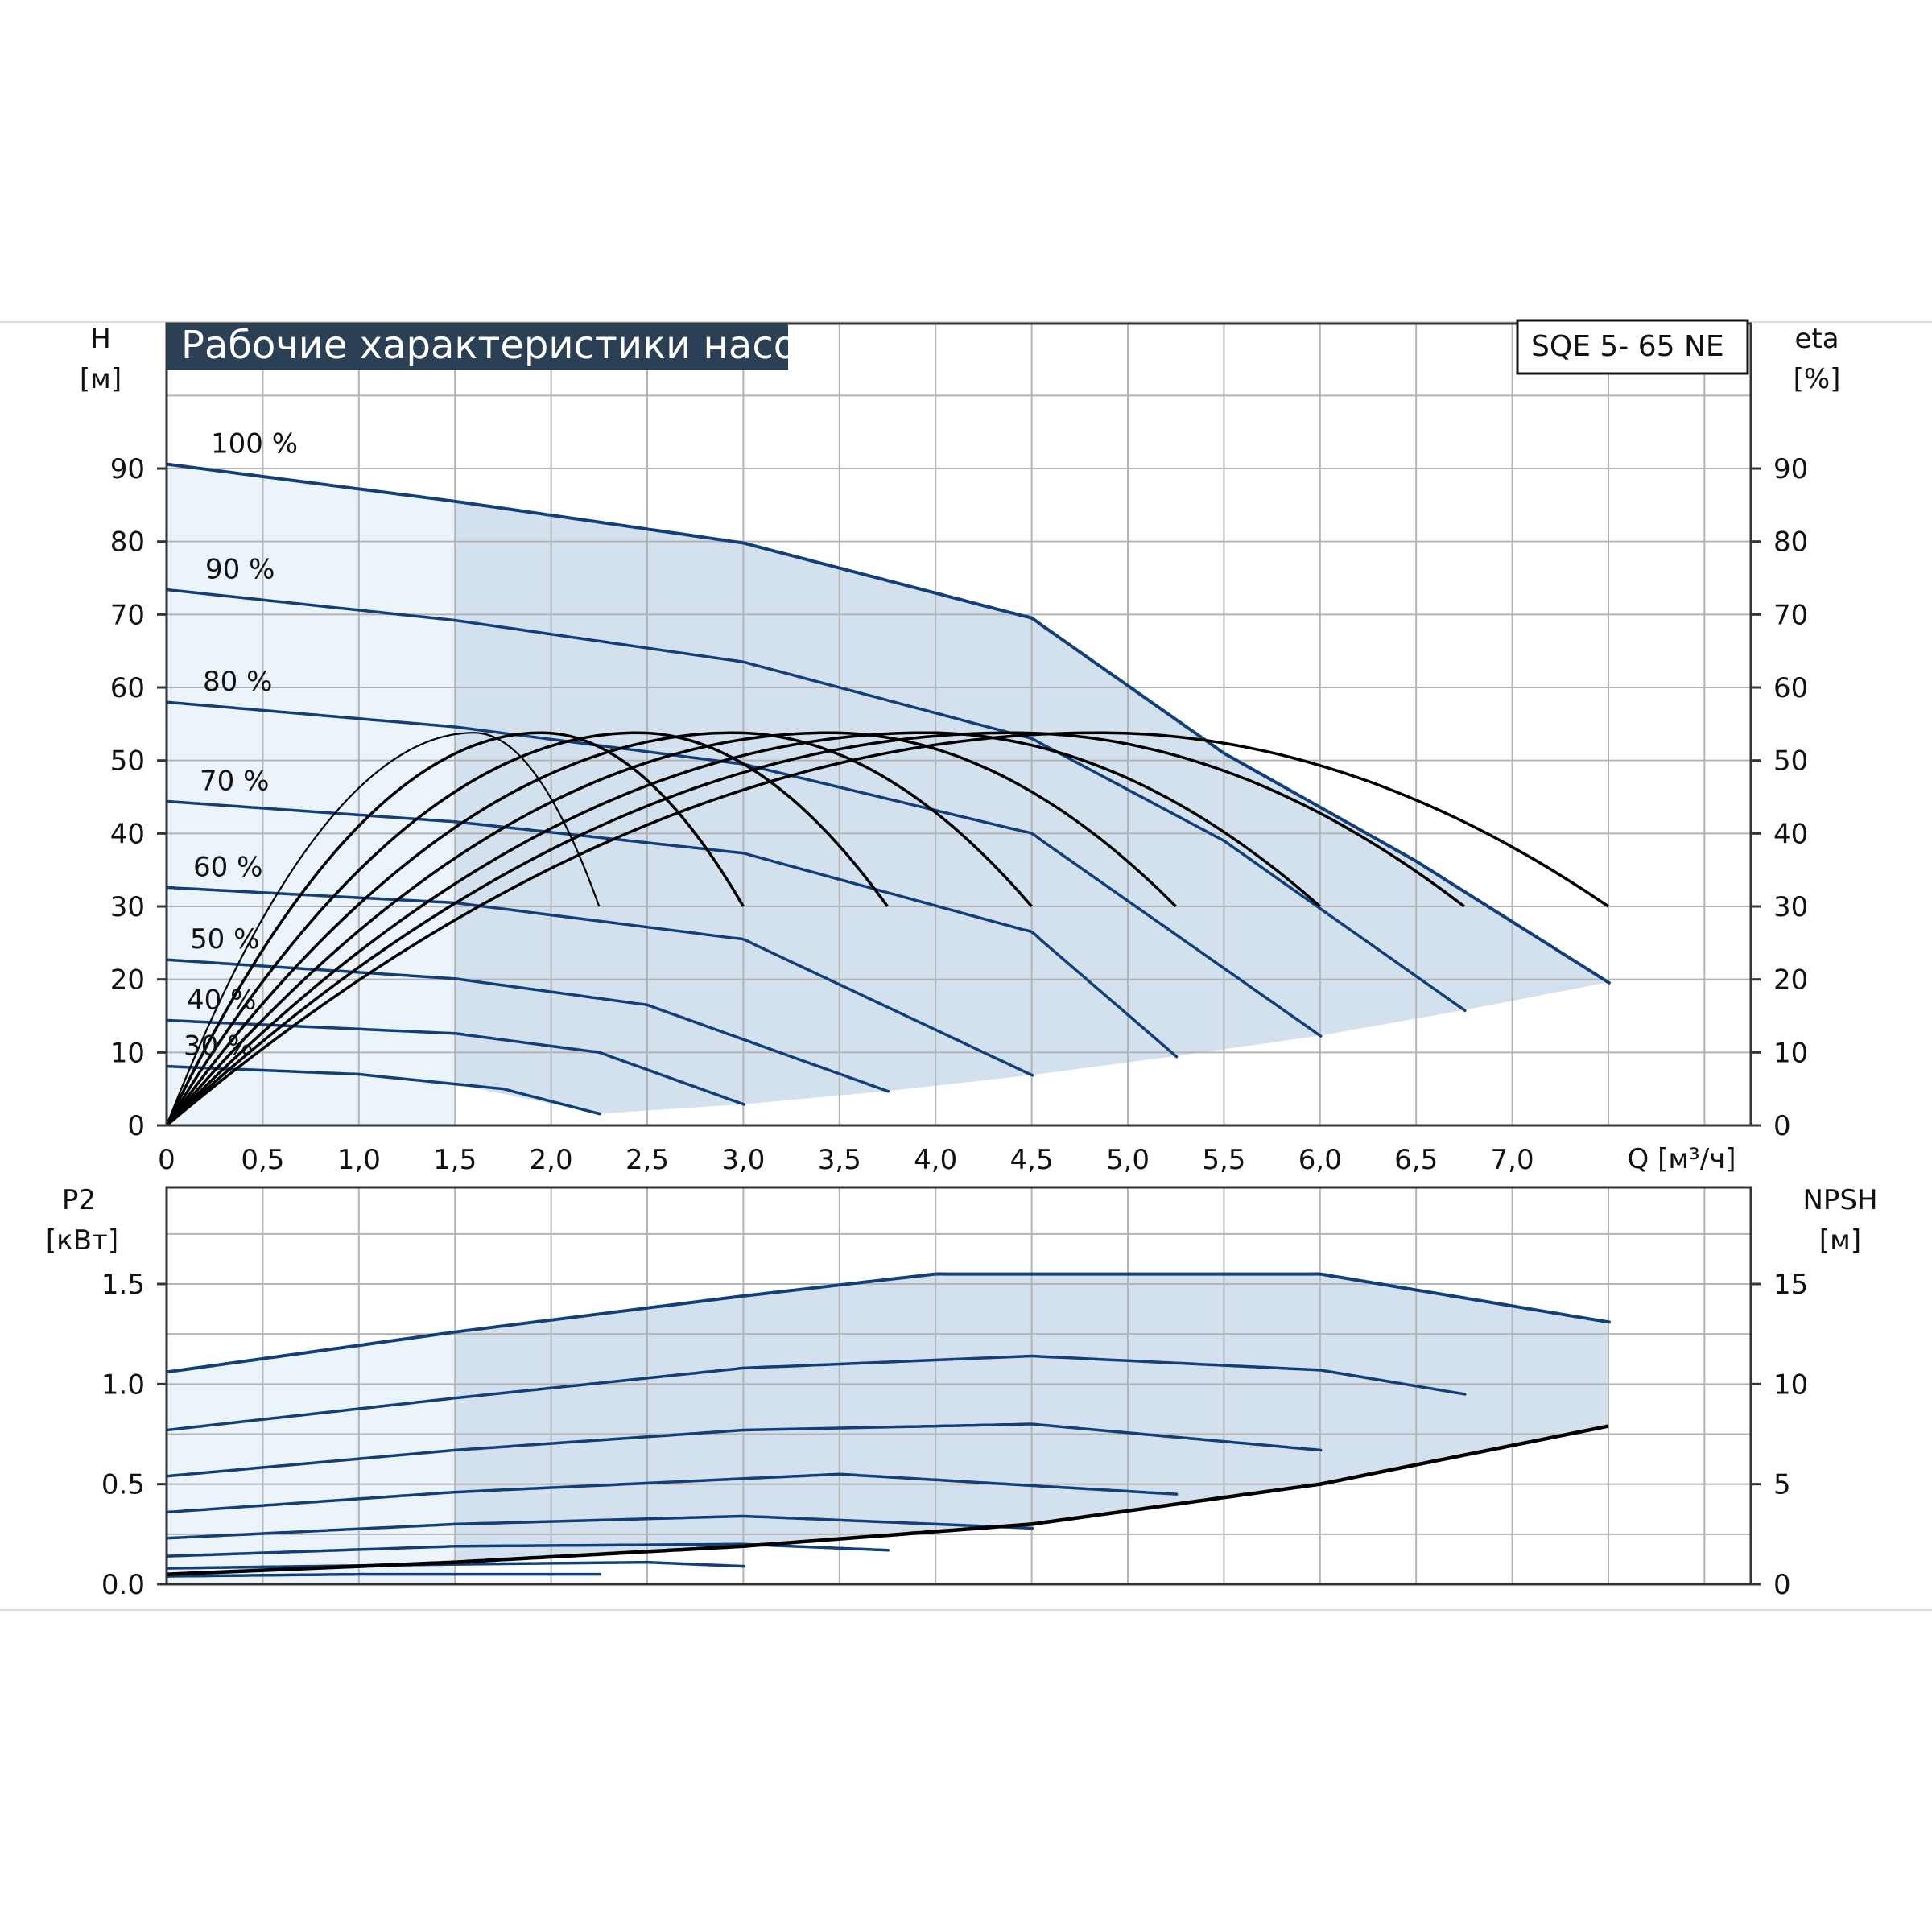 The width and height of the screenshot is (1932, 1932). What do you see at coordinates (241, 745) in the screenshot?
I see `speed-percent-labels: 100 % 90 % 80 % 70 % 60 % 50 % 40 % 30 %` at bounding box center [241, 745].